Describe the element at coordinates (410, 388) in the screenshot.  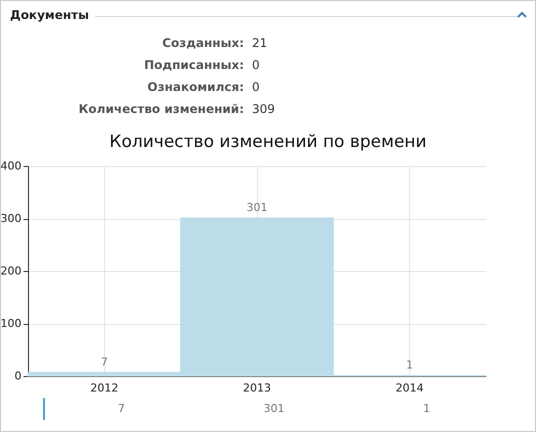
I see `x-tick-label: 2014` at that location.